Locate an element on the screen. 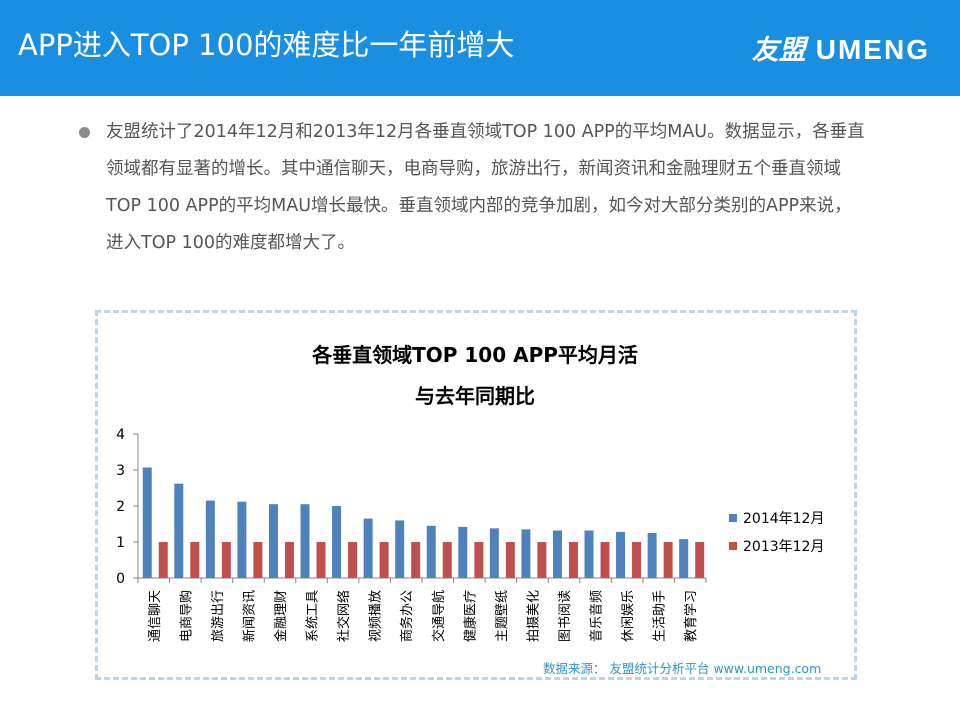  chart-title-line2: 与去年同期比 is located at coordinates (475, 396).